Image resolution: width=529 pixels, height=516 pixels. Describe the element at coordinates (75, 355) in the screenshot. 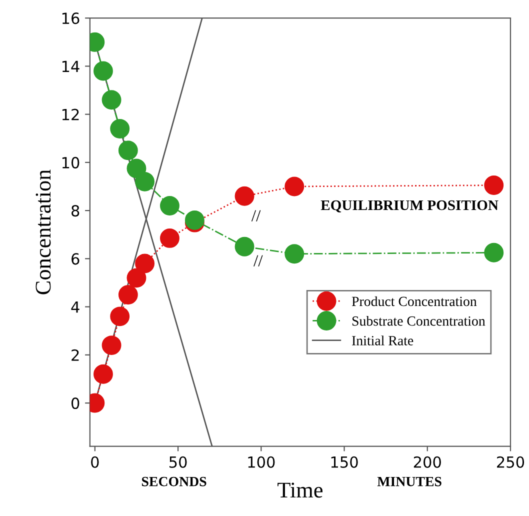

I see `y-tick-label: 2` at that location.